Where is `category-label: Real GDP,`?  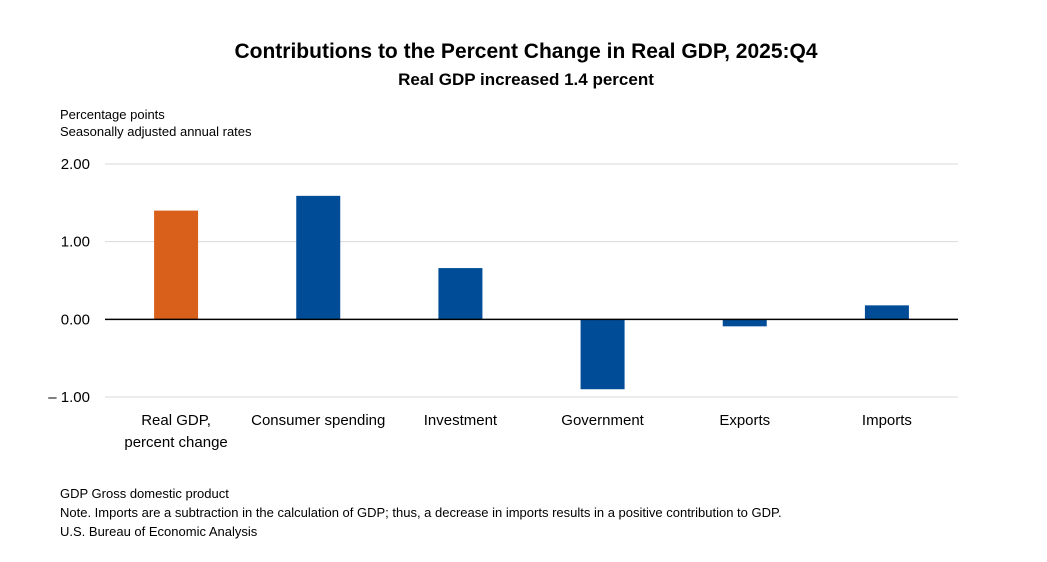
category-label: Real GDP, is located at coordinates (176, 420).